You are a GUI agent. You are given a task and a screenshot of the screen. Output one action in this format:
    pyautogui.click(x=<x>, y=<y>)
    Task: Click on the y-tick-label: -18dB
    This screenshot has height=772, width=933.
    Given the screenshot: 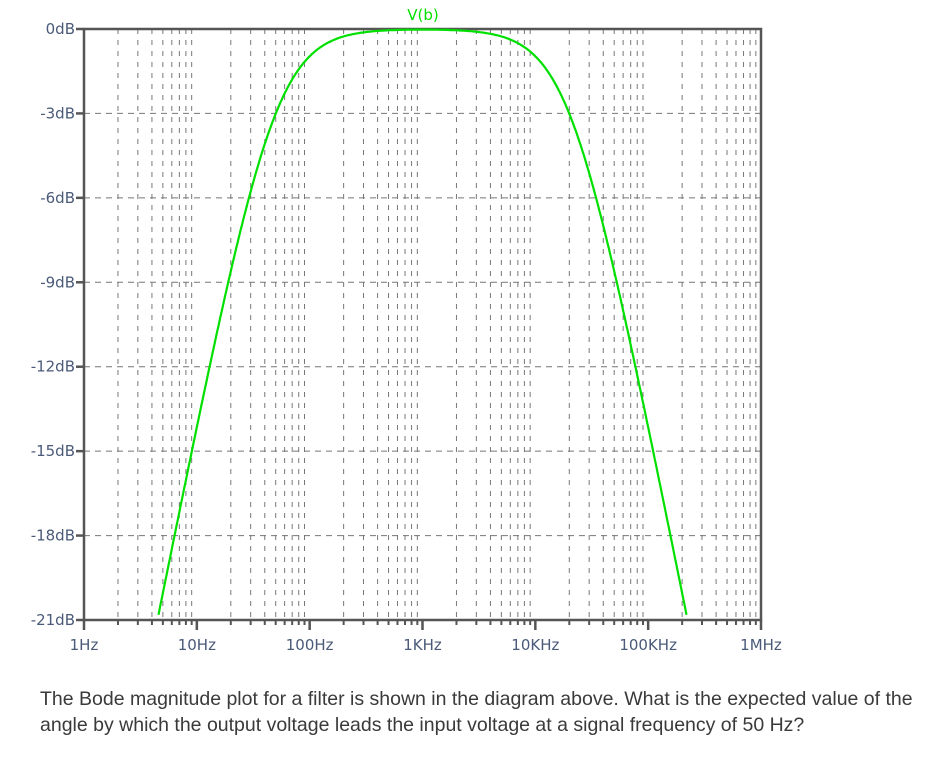 What is the action you would take?
    pyautogui.click(x=53, y=536)
    